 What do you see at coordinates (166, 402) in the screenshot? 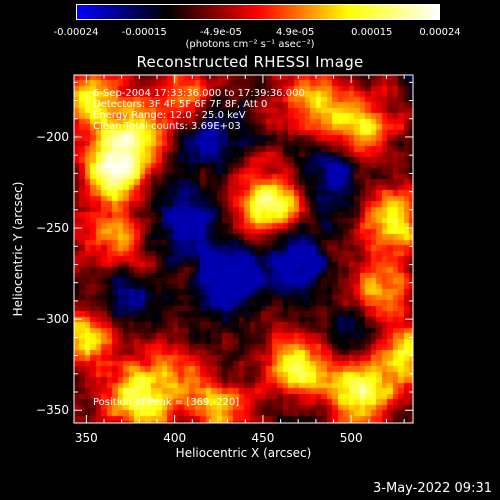
I see `peak-position-label: Position of Peak = [369,-220]` at bounding box center [166, 402].